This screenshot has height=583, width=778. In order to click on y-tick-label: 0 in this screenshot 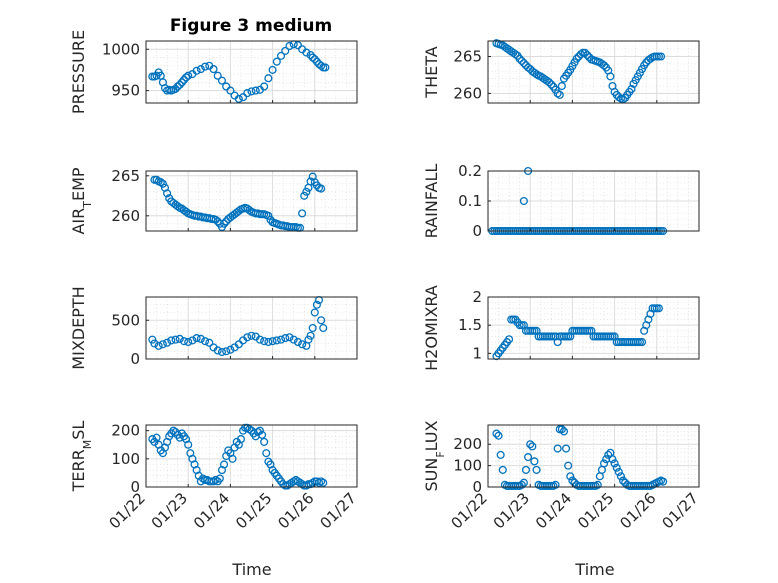, I will do `click(135, 487)`.